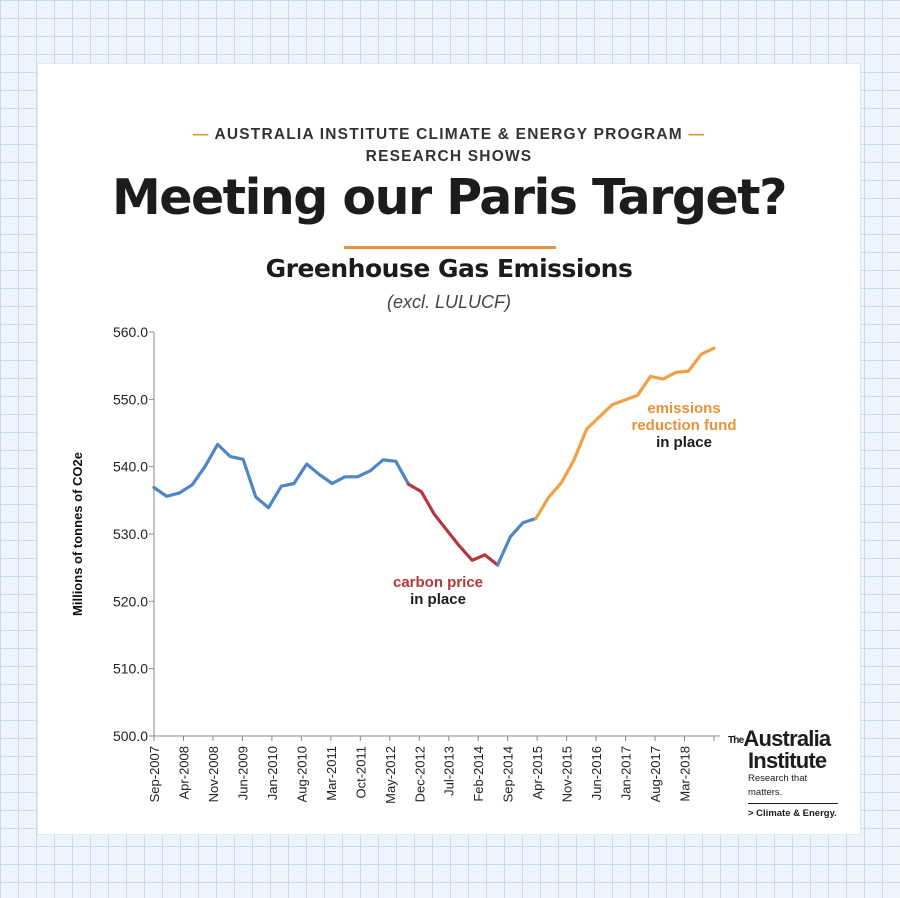 Image resolution: width=900 pixels, height=898 pixels. What do you see at coordinates (736, 740) in the screenshot?
I see `logo-the: The` at bounding box center [736, 740].